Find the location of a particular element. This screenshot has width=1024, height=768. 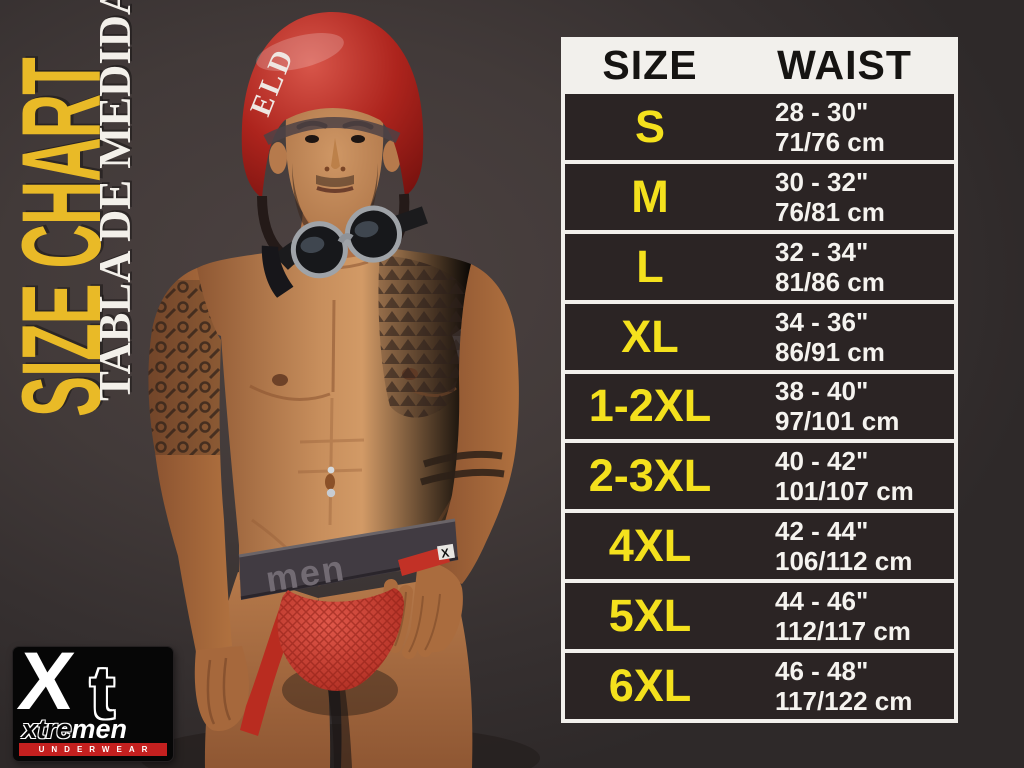

waist-cm: 86/91 cm is located at coordinates (830, 351).